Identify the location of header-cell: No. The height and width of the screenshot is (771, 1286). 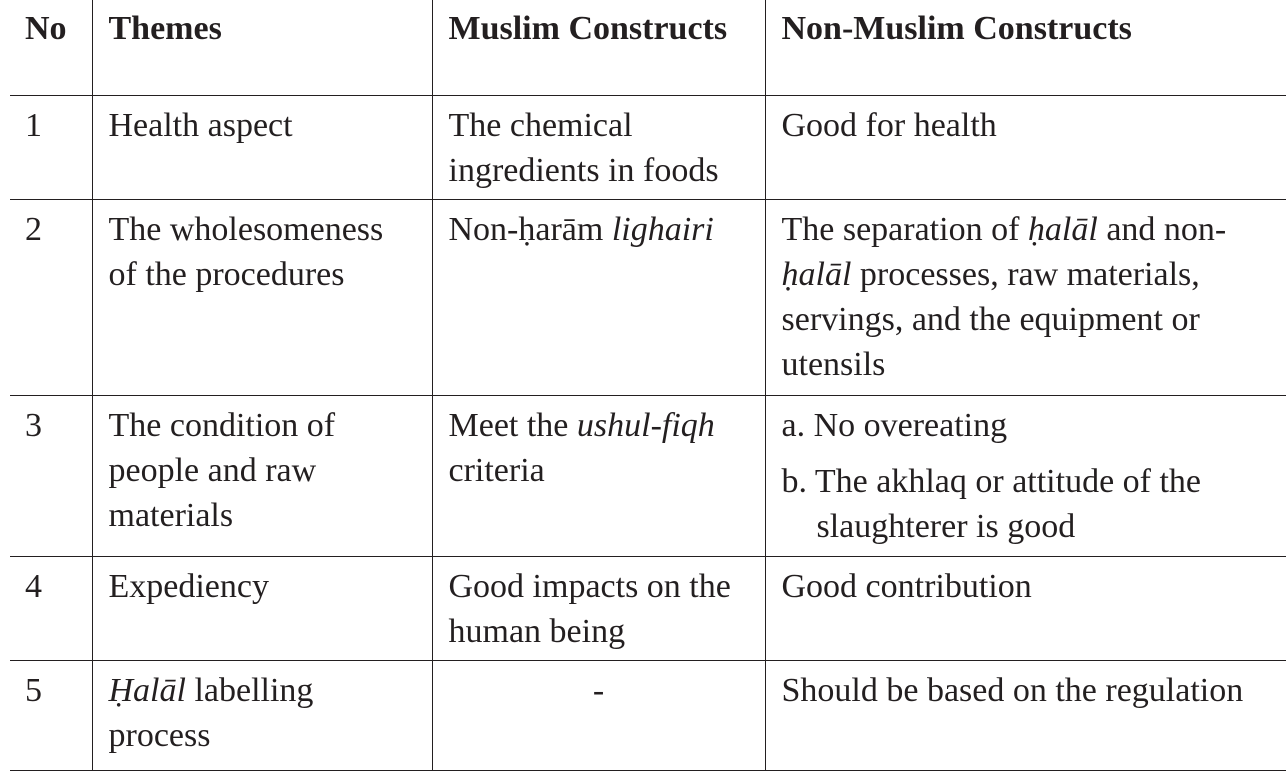
(51, 48).